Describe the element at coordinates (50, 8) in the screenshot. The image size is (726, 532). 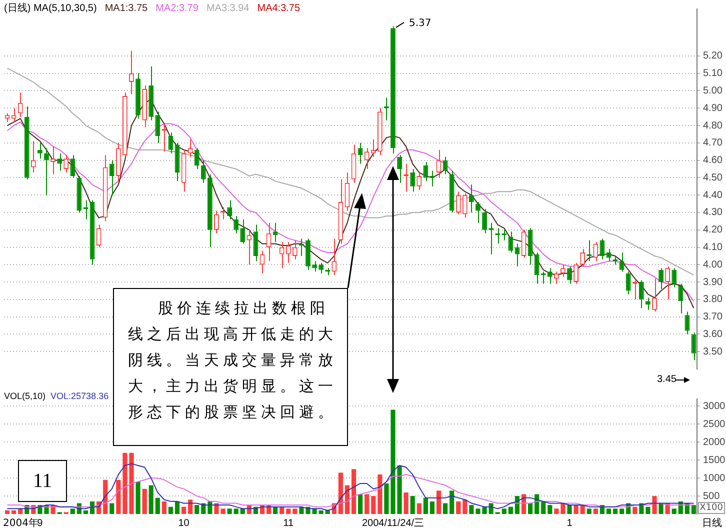
I see `chart-title: (日线) MA(5,10,30,5)` at that location.